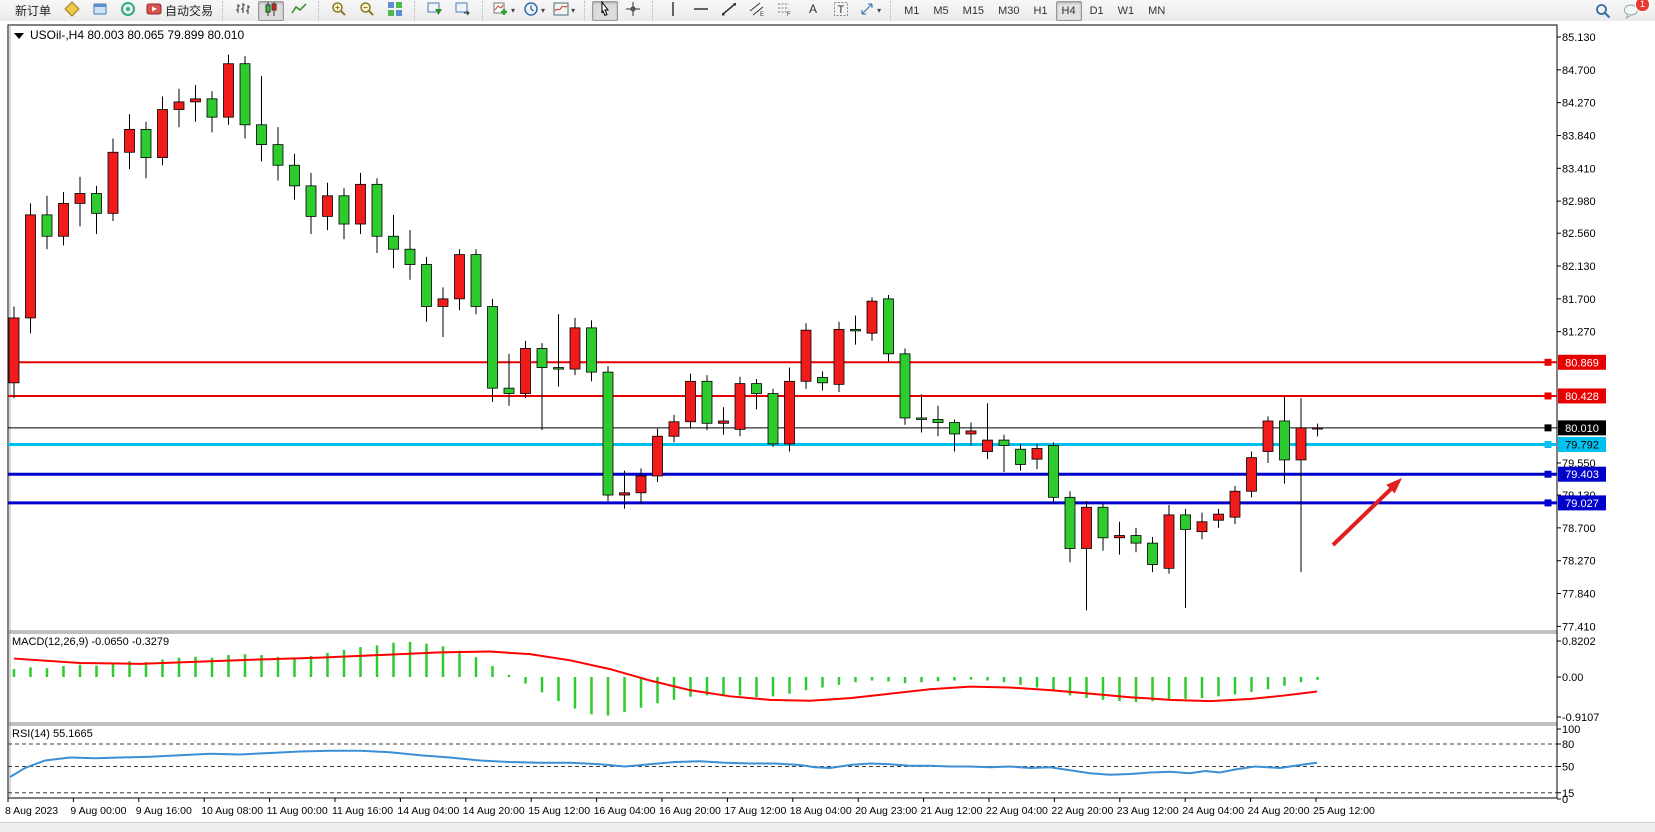 Image resolution: width=1655 pixels, height=832 pixels. I want to click on trend-arrow-head, so click(1394, 486).